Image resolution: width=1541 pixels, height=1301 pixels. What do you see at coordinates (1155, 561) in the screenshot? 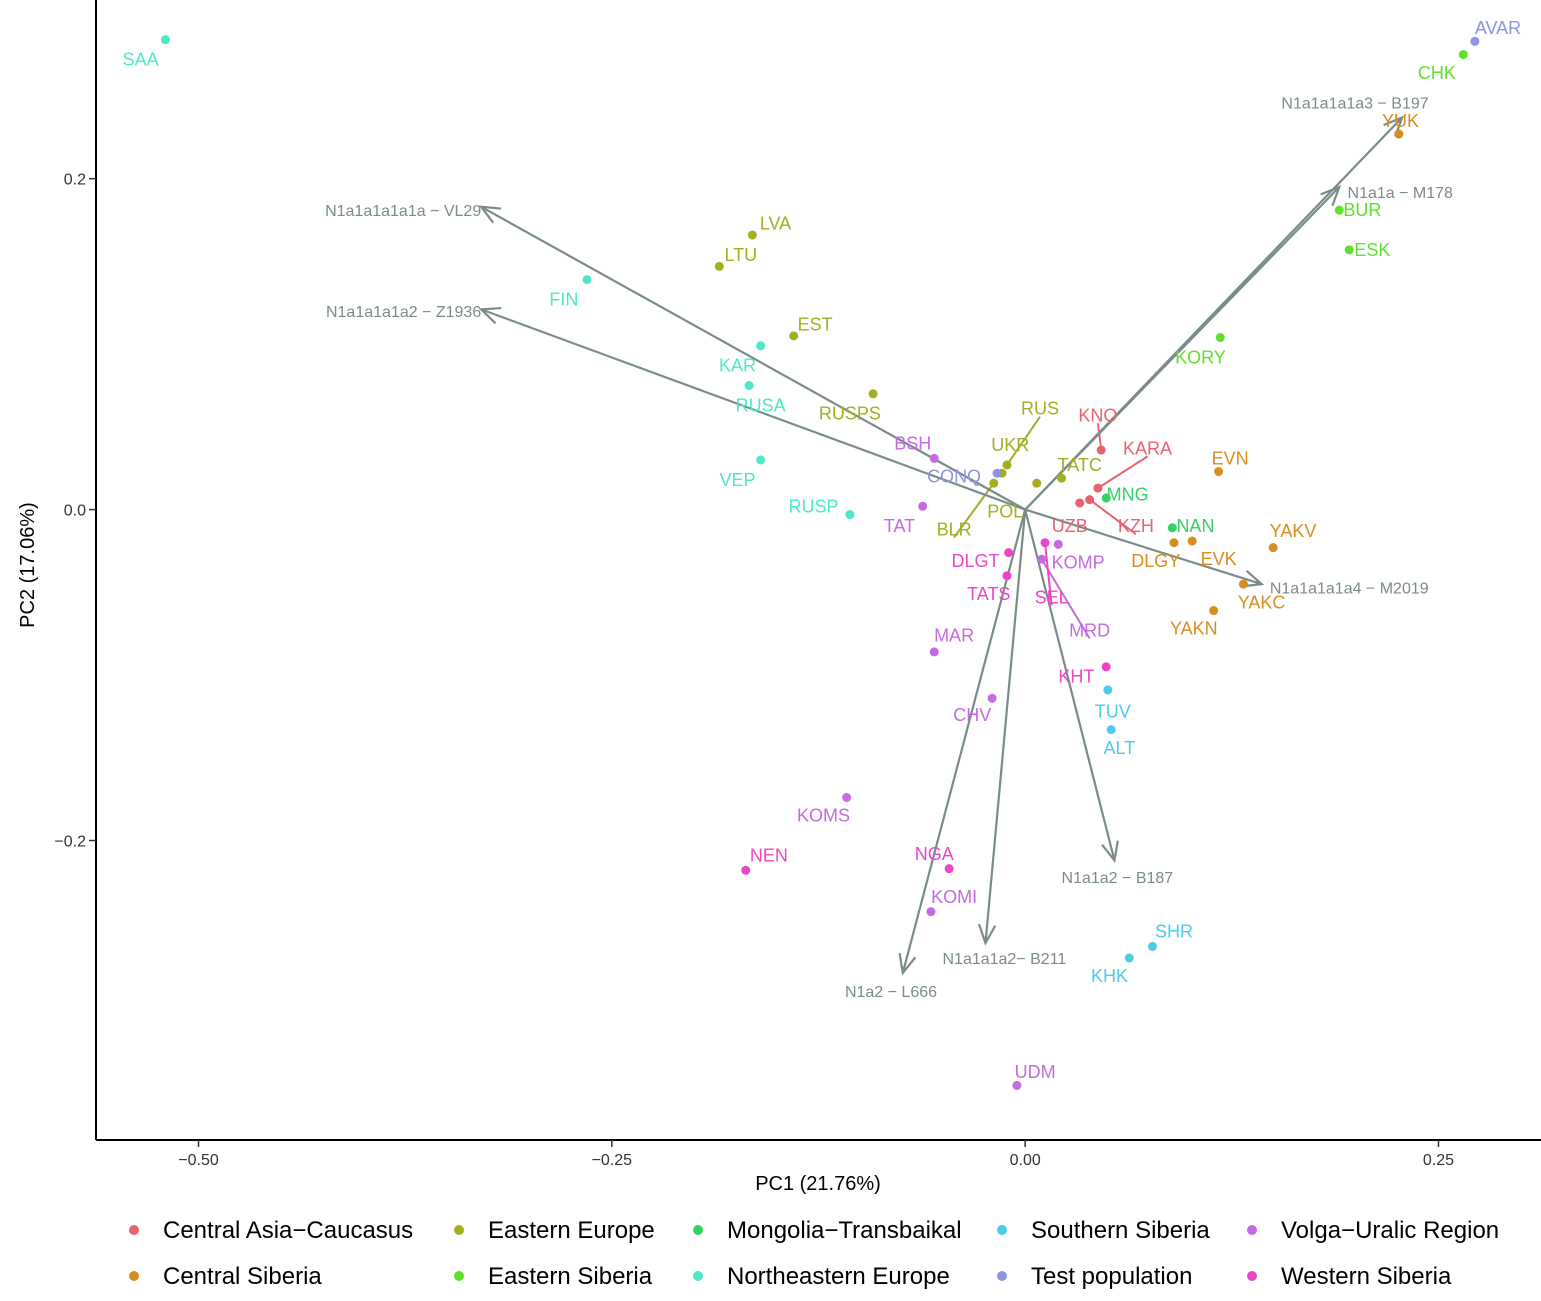
I see `point-label: DLGY` at bounding box center [1155, 561].